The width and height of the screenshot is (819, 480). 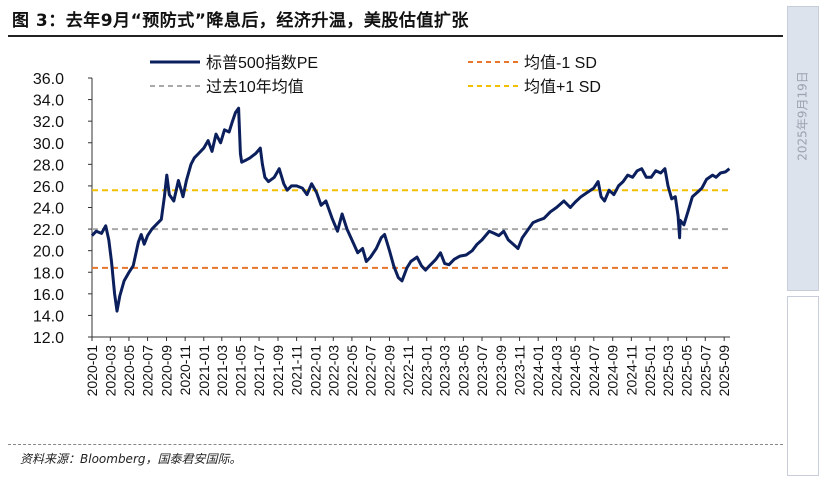 What do you see at coordinates (297, 370) in the screenshot?
I see `x-tick-label: 2021-11` at bounding box center [297, 370].